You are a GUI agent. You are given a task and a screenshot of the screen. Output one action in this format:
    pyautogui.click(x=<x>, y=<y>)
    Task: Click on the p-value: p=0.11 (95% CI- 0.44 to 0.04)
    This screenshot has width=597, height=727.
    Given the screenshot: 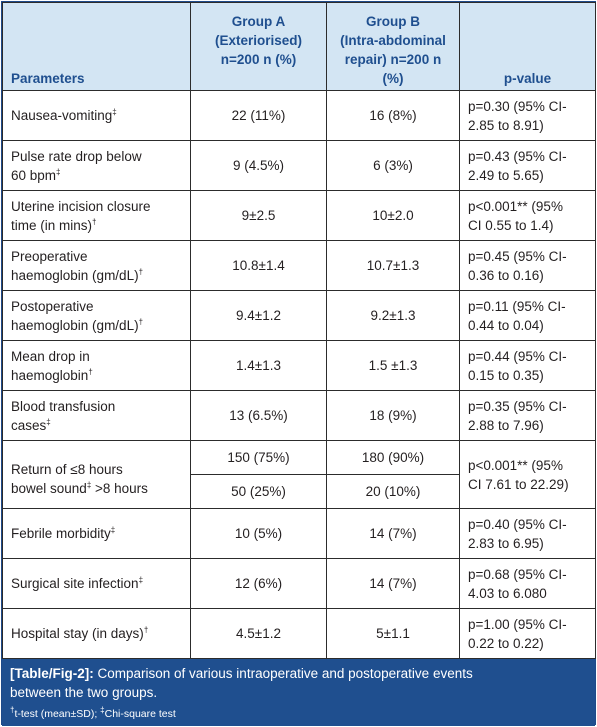 What is the action you would take?
    pyautogui.click(x=527, y=315)
    